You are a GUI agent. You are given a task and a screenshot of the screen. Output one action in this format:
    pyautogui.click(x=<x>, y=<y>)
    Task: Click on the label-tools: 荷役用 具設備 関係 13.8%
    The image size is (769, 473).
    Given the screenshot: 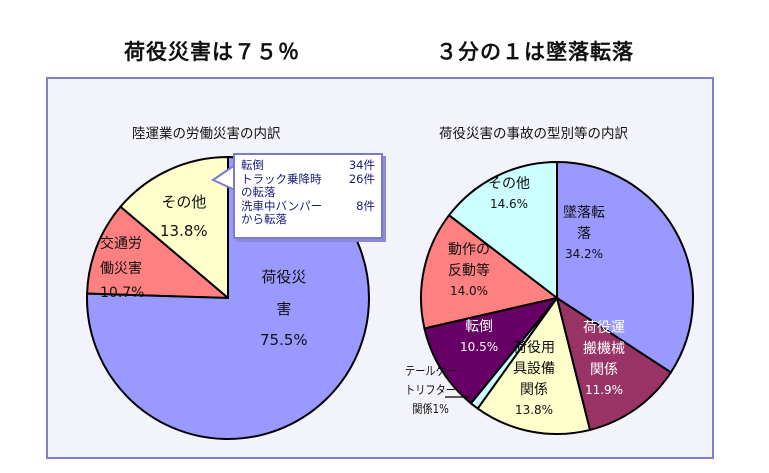 What is the action you would take?
    pyautogui.click(x=534, y=378)
    